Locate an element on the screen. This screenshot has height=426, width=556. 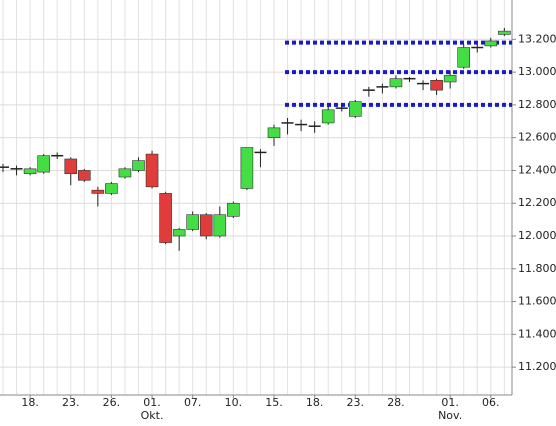
y-tick-label: 12.400 is located at coordinates (537, 169).